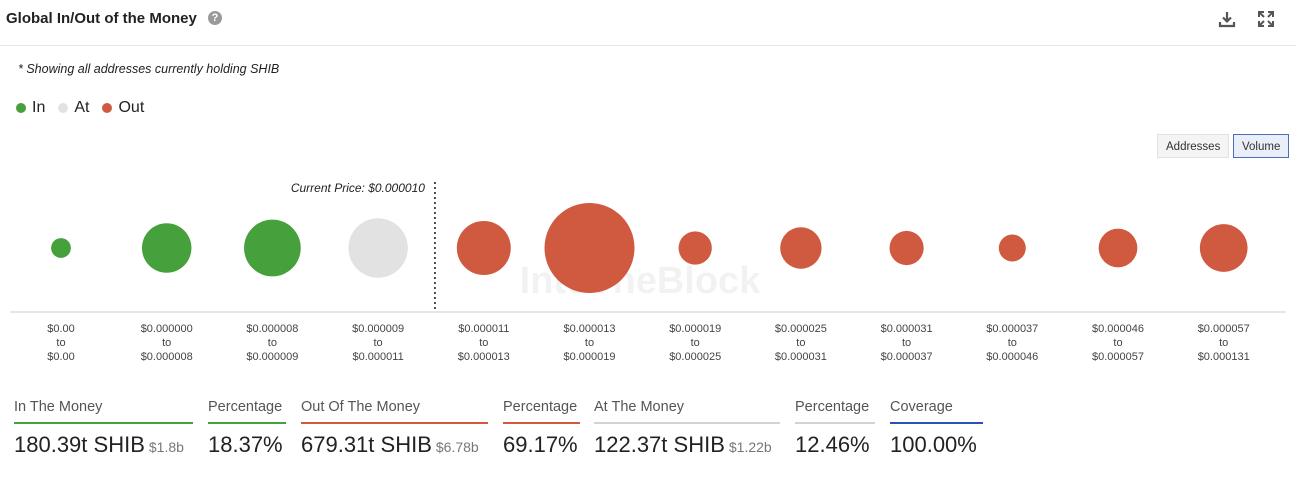 Image resolution: width=1296 pixels, height=486 pixels. I want to click on stat-label: Out Of The Money, so click(394, 408).